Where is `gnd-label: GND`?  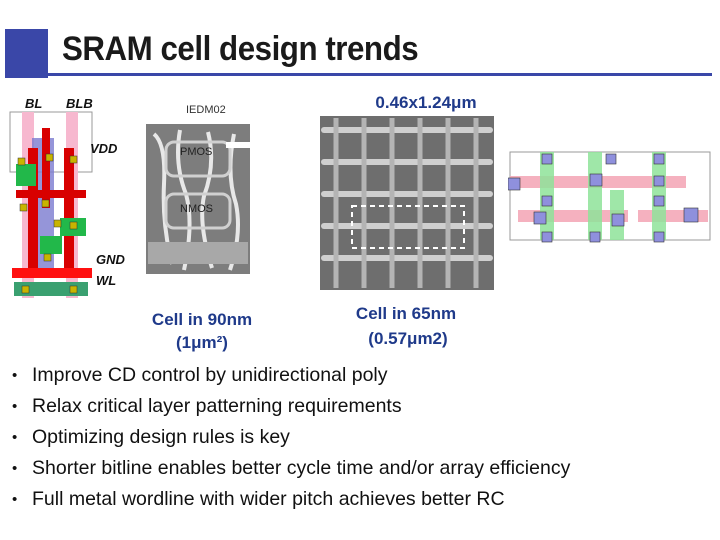
gnd-label: GND is located at coordinates (110, 259).